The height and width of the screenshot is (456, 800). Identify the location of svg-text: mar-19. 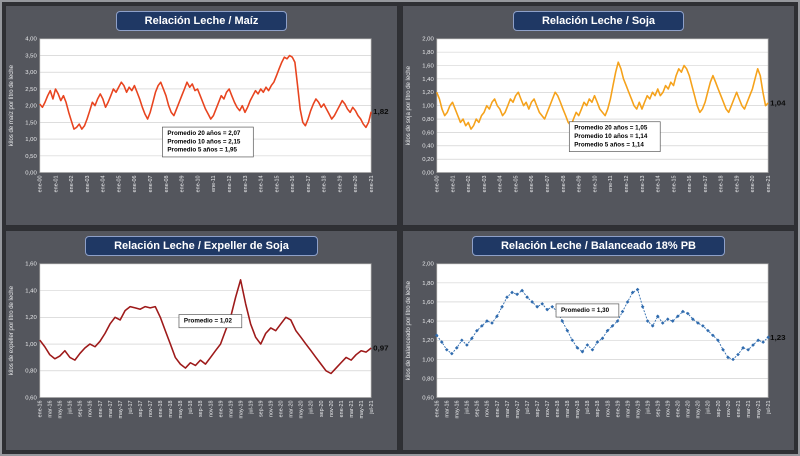
(231, 409).